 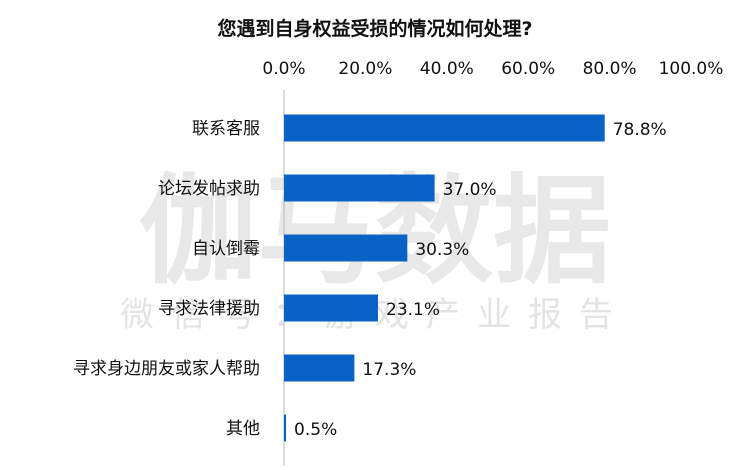 What do you see at coordinates (226, 249) in the screenshot?
I see `category-label: 自认倒霉` at bounding box center [226, 249].